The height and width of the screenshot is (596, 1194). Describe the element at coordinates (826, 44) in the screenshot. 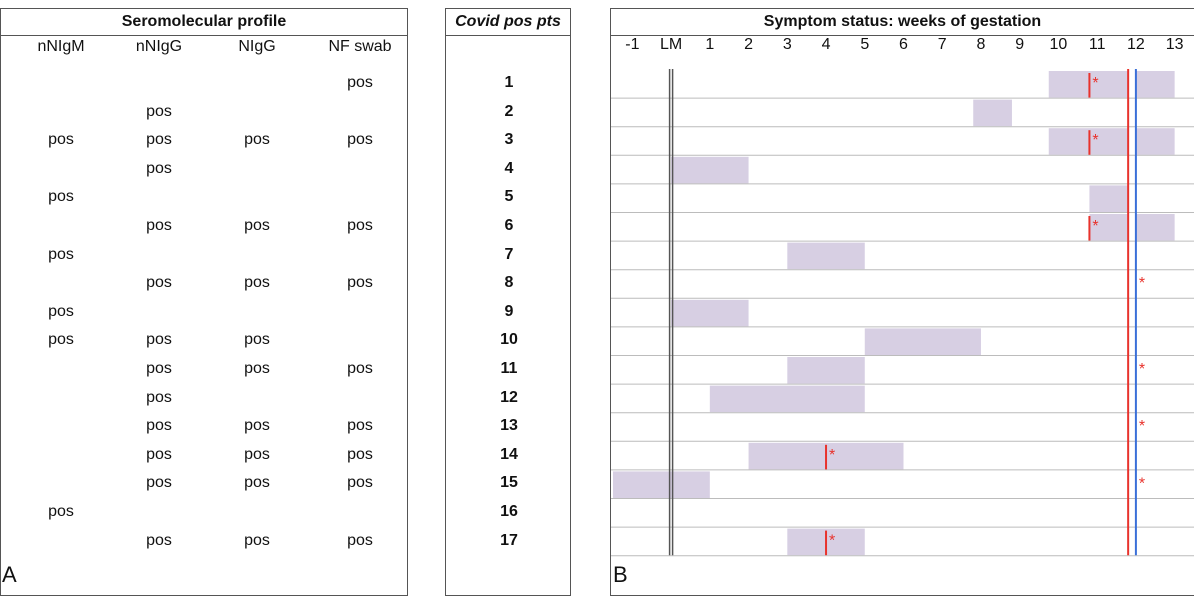

I see `x-tick-label: 4` at that location.